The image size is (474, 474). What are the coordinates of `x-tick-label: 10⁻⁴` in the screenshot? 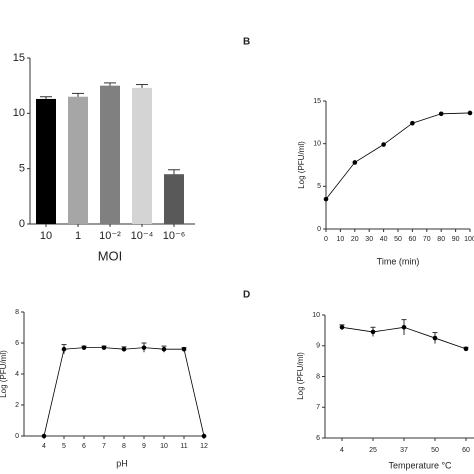 It's located at (142, 236).